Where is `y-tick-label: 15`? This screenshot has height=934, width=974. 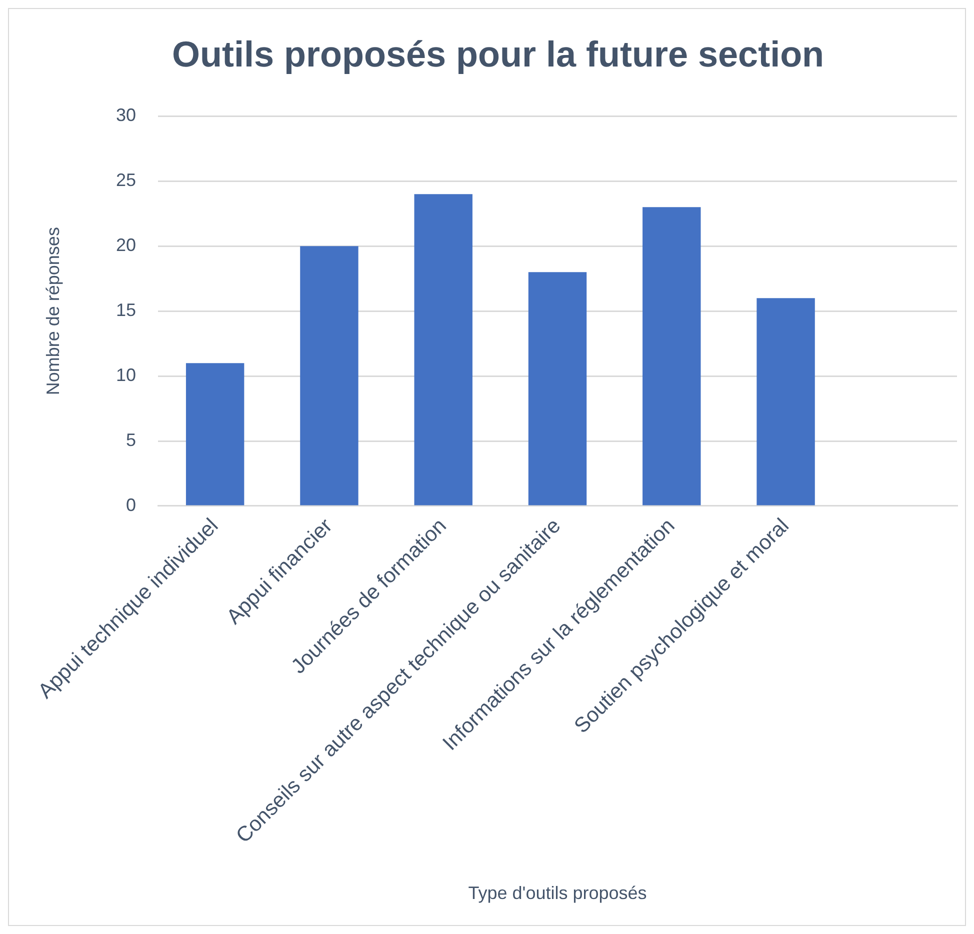 y-tick-label: 15 is located at coordinates (126, 310).